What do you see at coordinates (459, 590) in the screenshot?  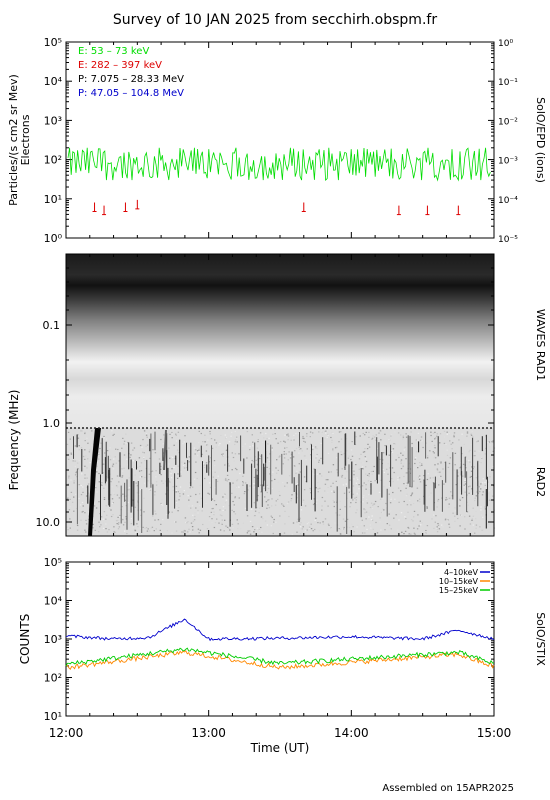 I see `stix-legend-label: 15–25keV` at bounding box center [459, 590].